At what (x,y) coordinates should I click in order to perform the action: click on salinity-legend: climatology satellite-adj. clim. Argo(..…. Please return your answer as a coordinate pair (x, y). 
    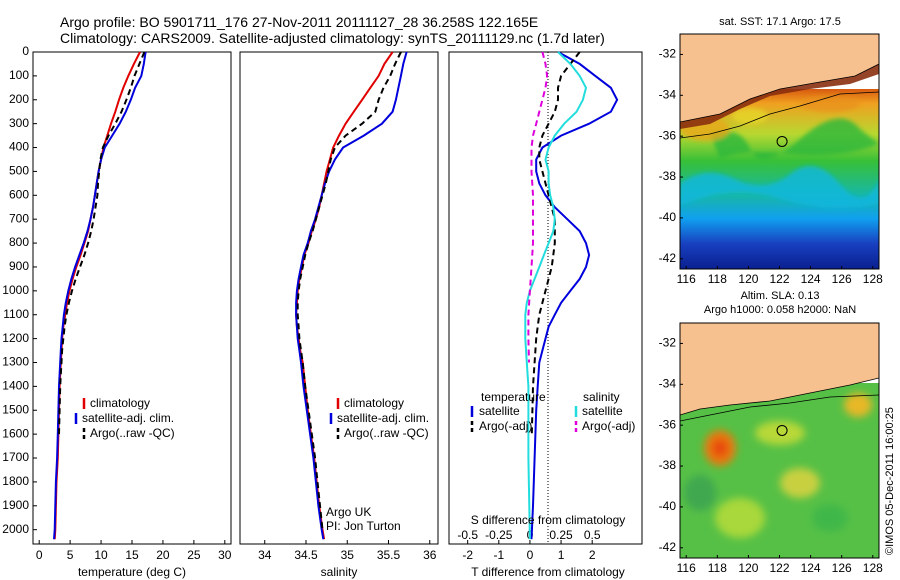
    Looking at the image, I should click on (379, 418).